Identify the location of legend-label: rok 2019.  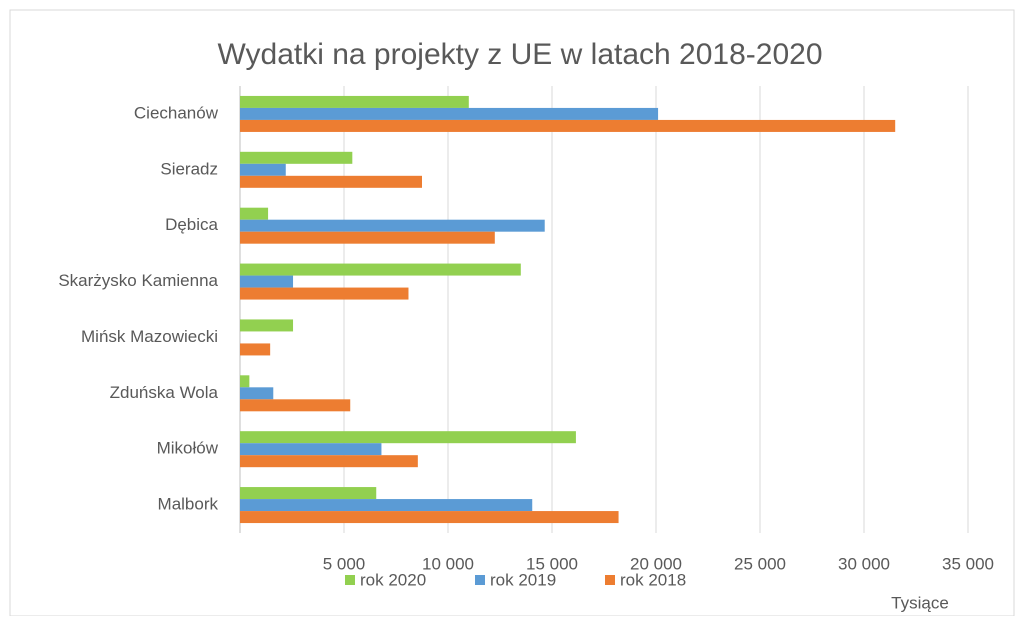
(523, 579).